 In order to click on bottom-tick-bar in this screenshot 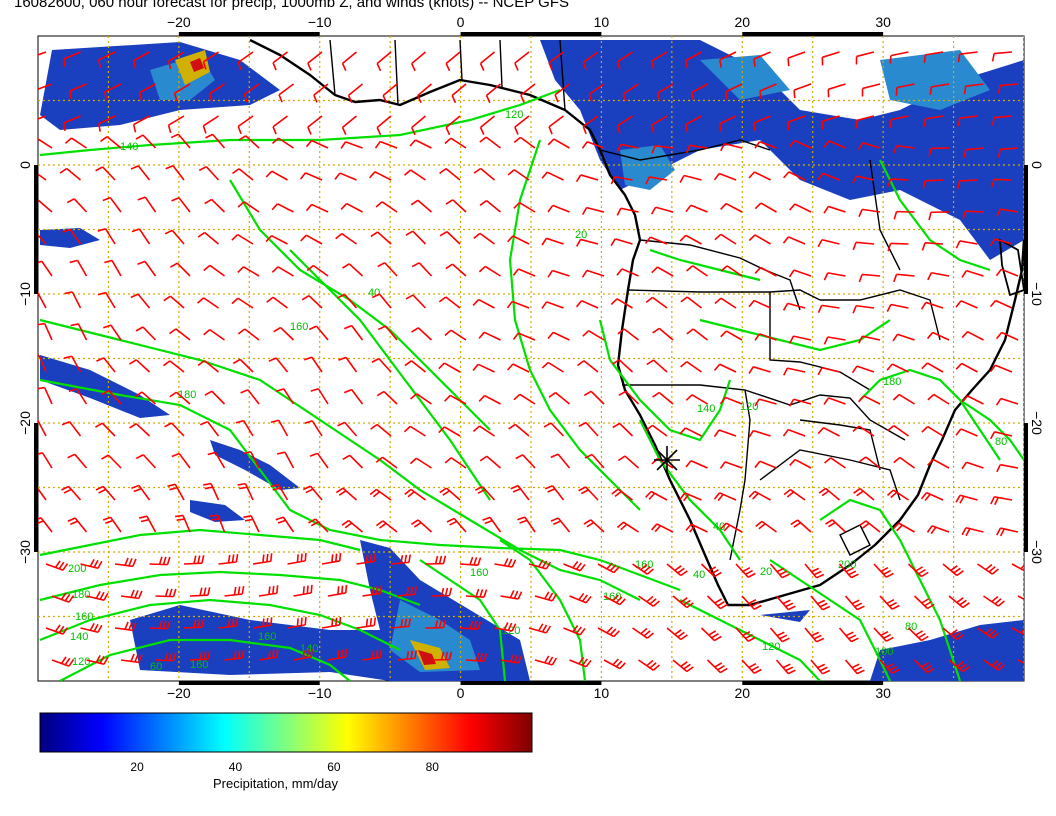, I will do `click(249, 683)`.